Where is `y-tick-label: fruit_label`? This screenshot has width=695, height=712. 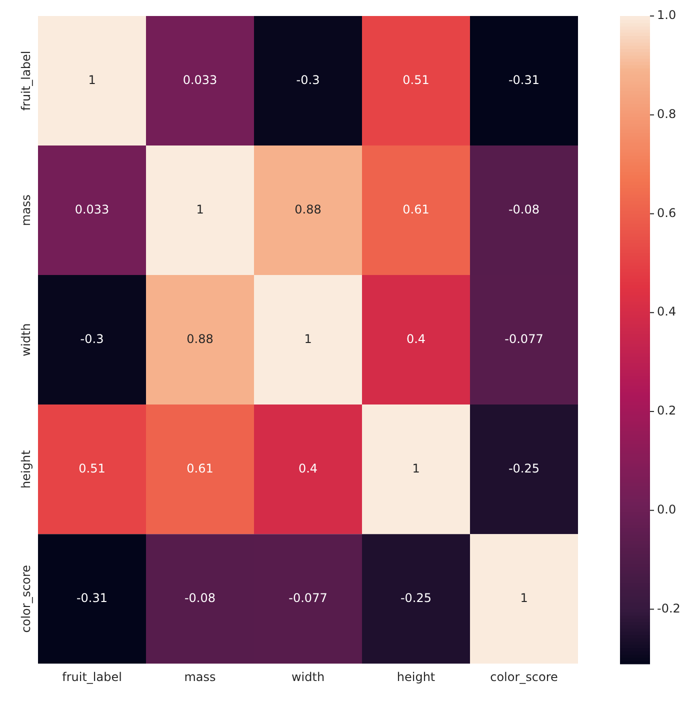 y-tick-label: fruit_label is located at coordinates (26, 80).